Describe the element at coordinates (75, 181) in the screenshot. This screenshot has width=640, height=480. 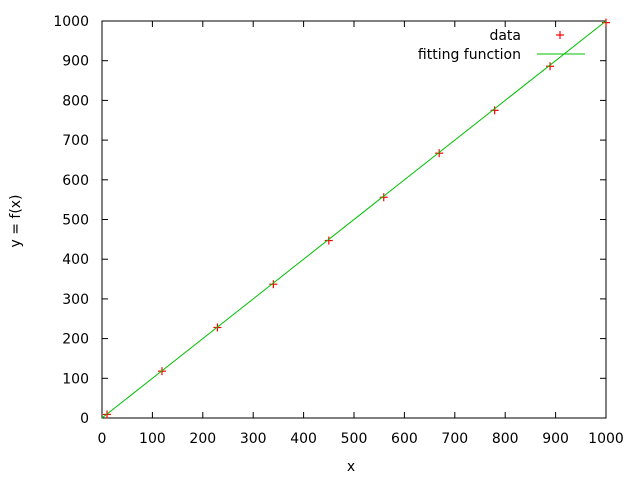
I see `y-tick-label: 600` at that location.